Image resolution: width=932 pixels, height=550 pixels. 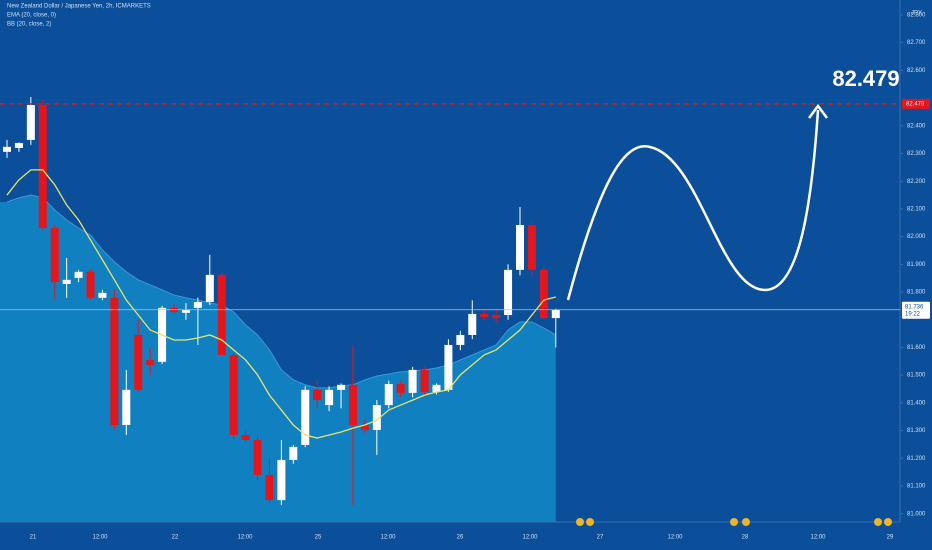 I want to click on y-tick-label: 81.500, so click(x=916, y=376).